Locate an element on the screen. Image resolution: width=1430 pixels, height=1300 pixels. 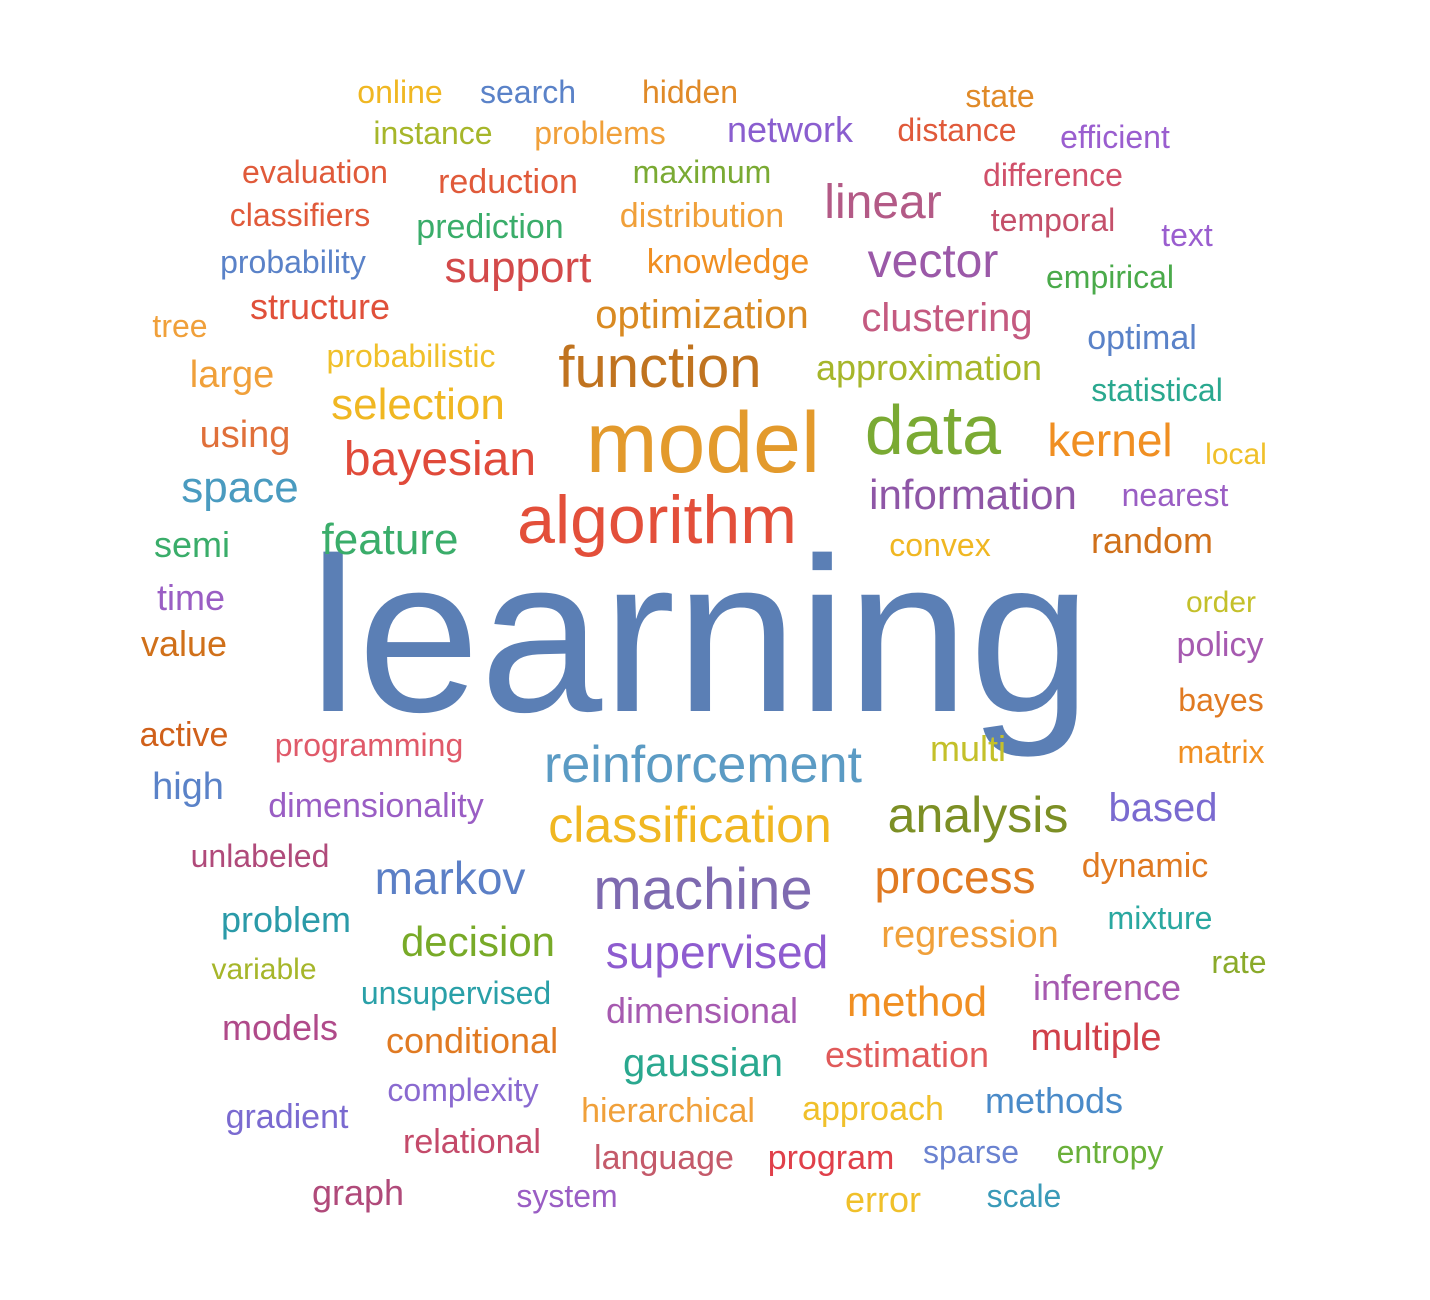
word-mixture: mixture is located at coordinates (1160, 918).